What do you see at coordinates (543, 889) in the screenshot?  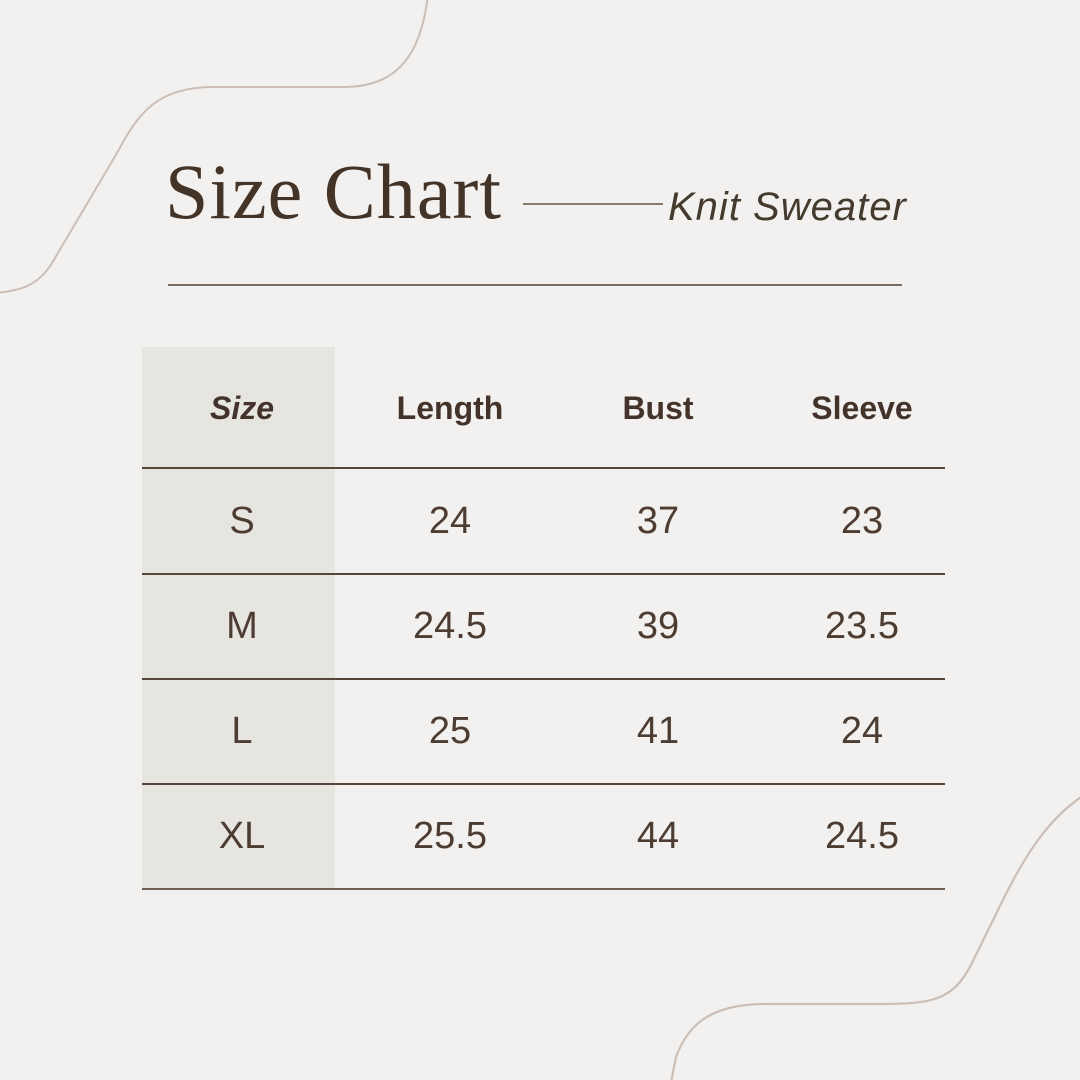 I see `table-bottom-line` at bounding box center [543, 889].